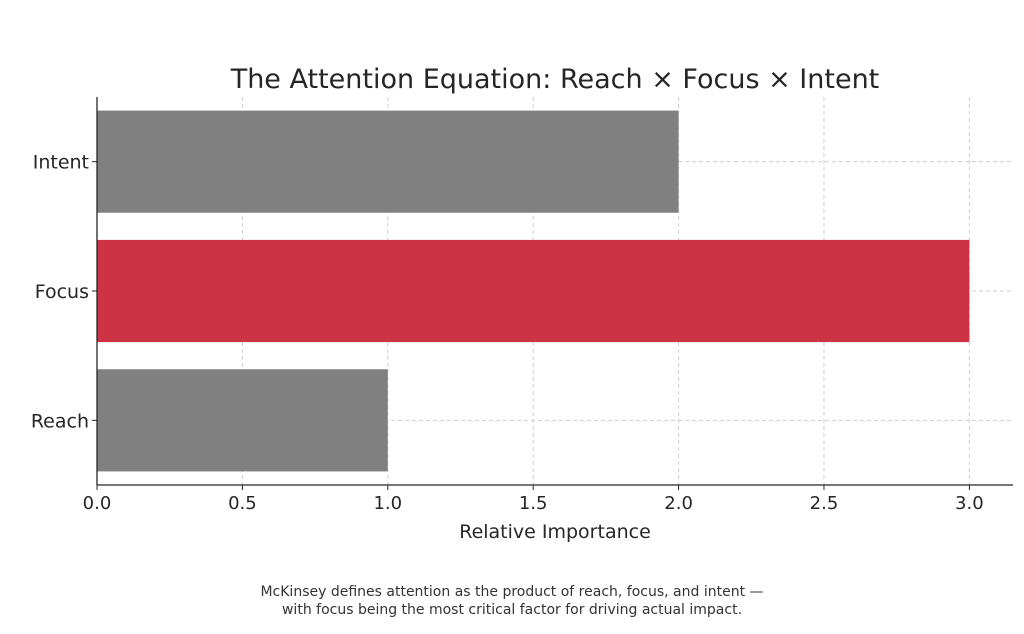 This screenshot has height=634, width=1024. I want to click on y-tick-label-reach: Reach, so click(60, 421).